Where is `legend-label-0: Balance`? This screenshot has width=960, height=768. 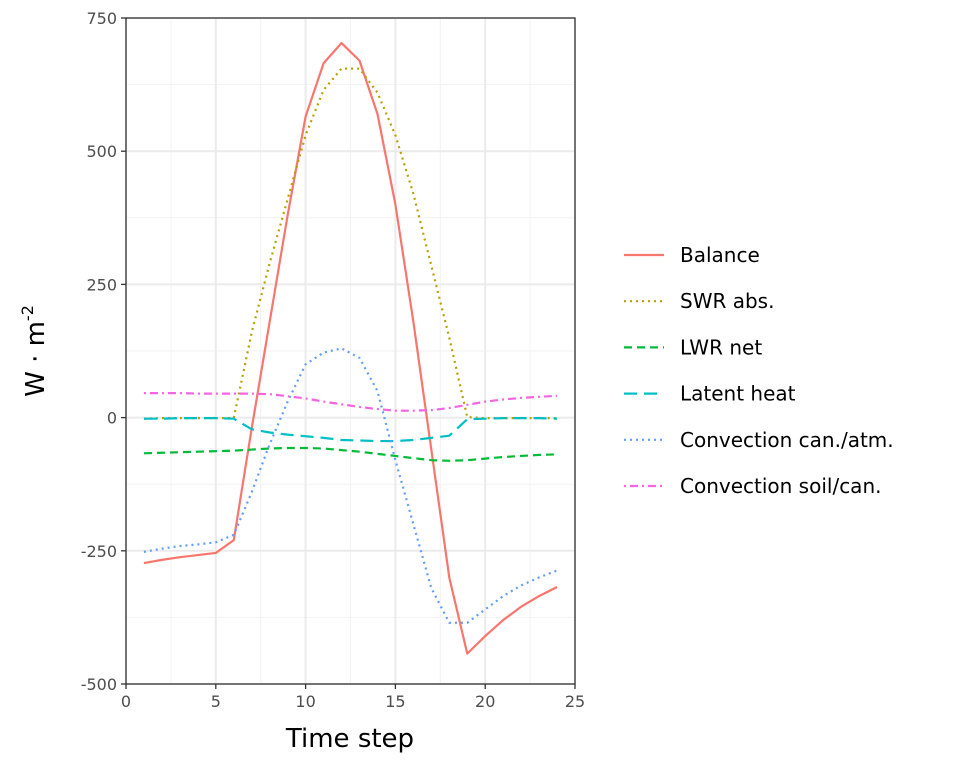
legend-label-0: Balance is located at coordinates (720, 255).